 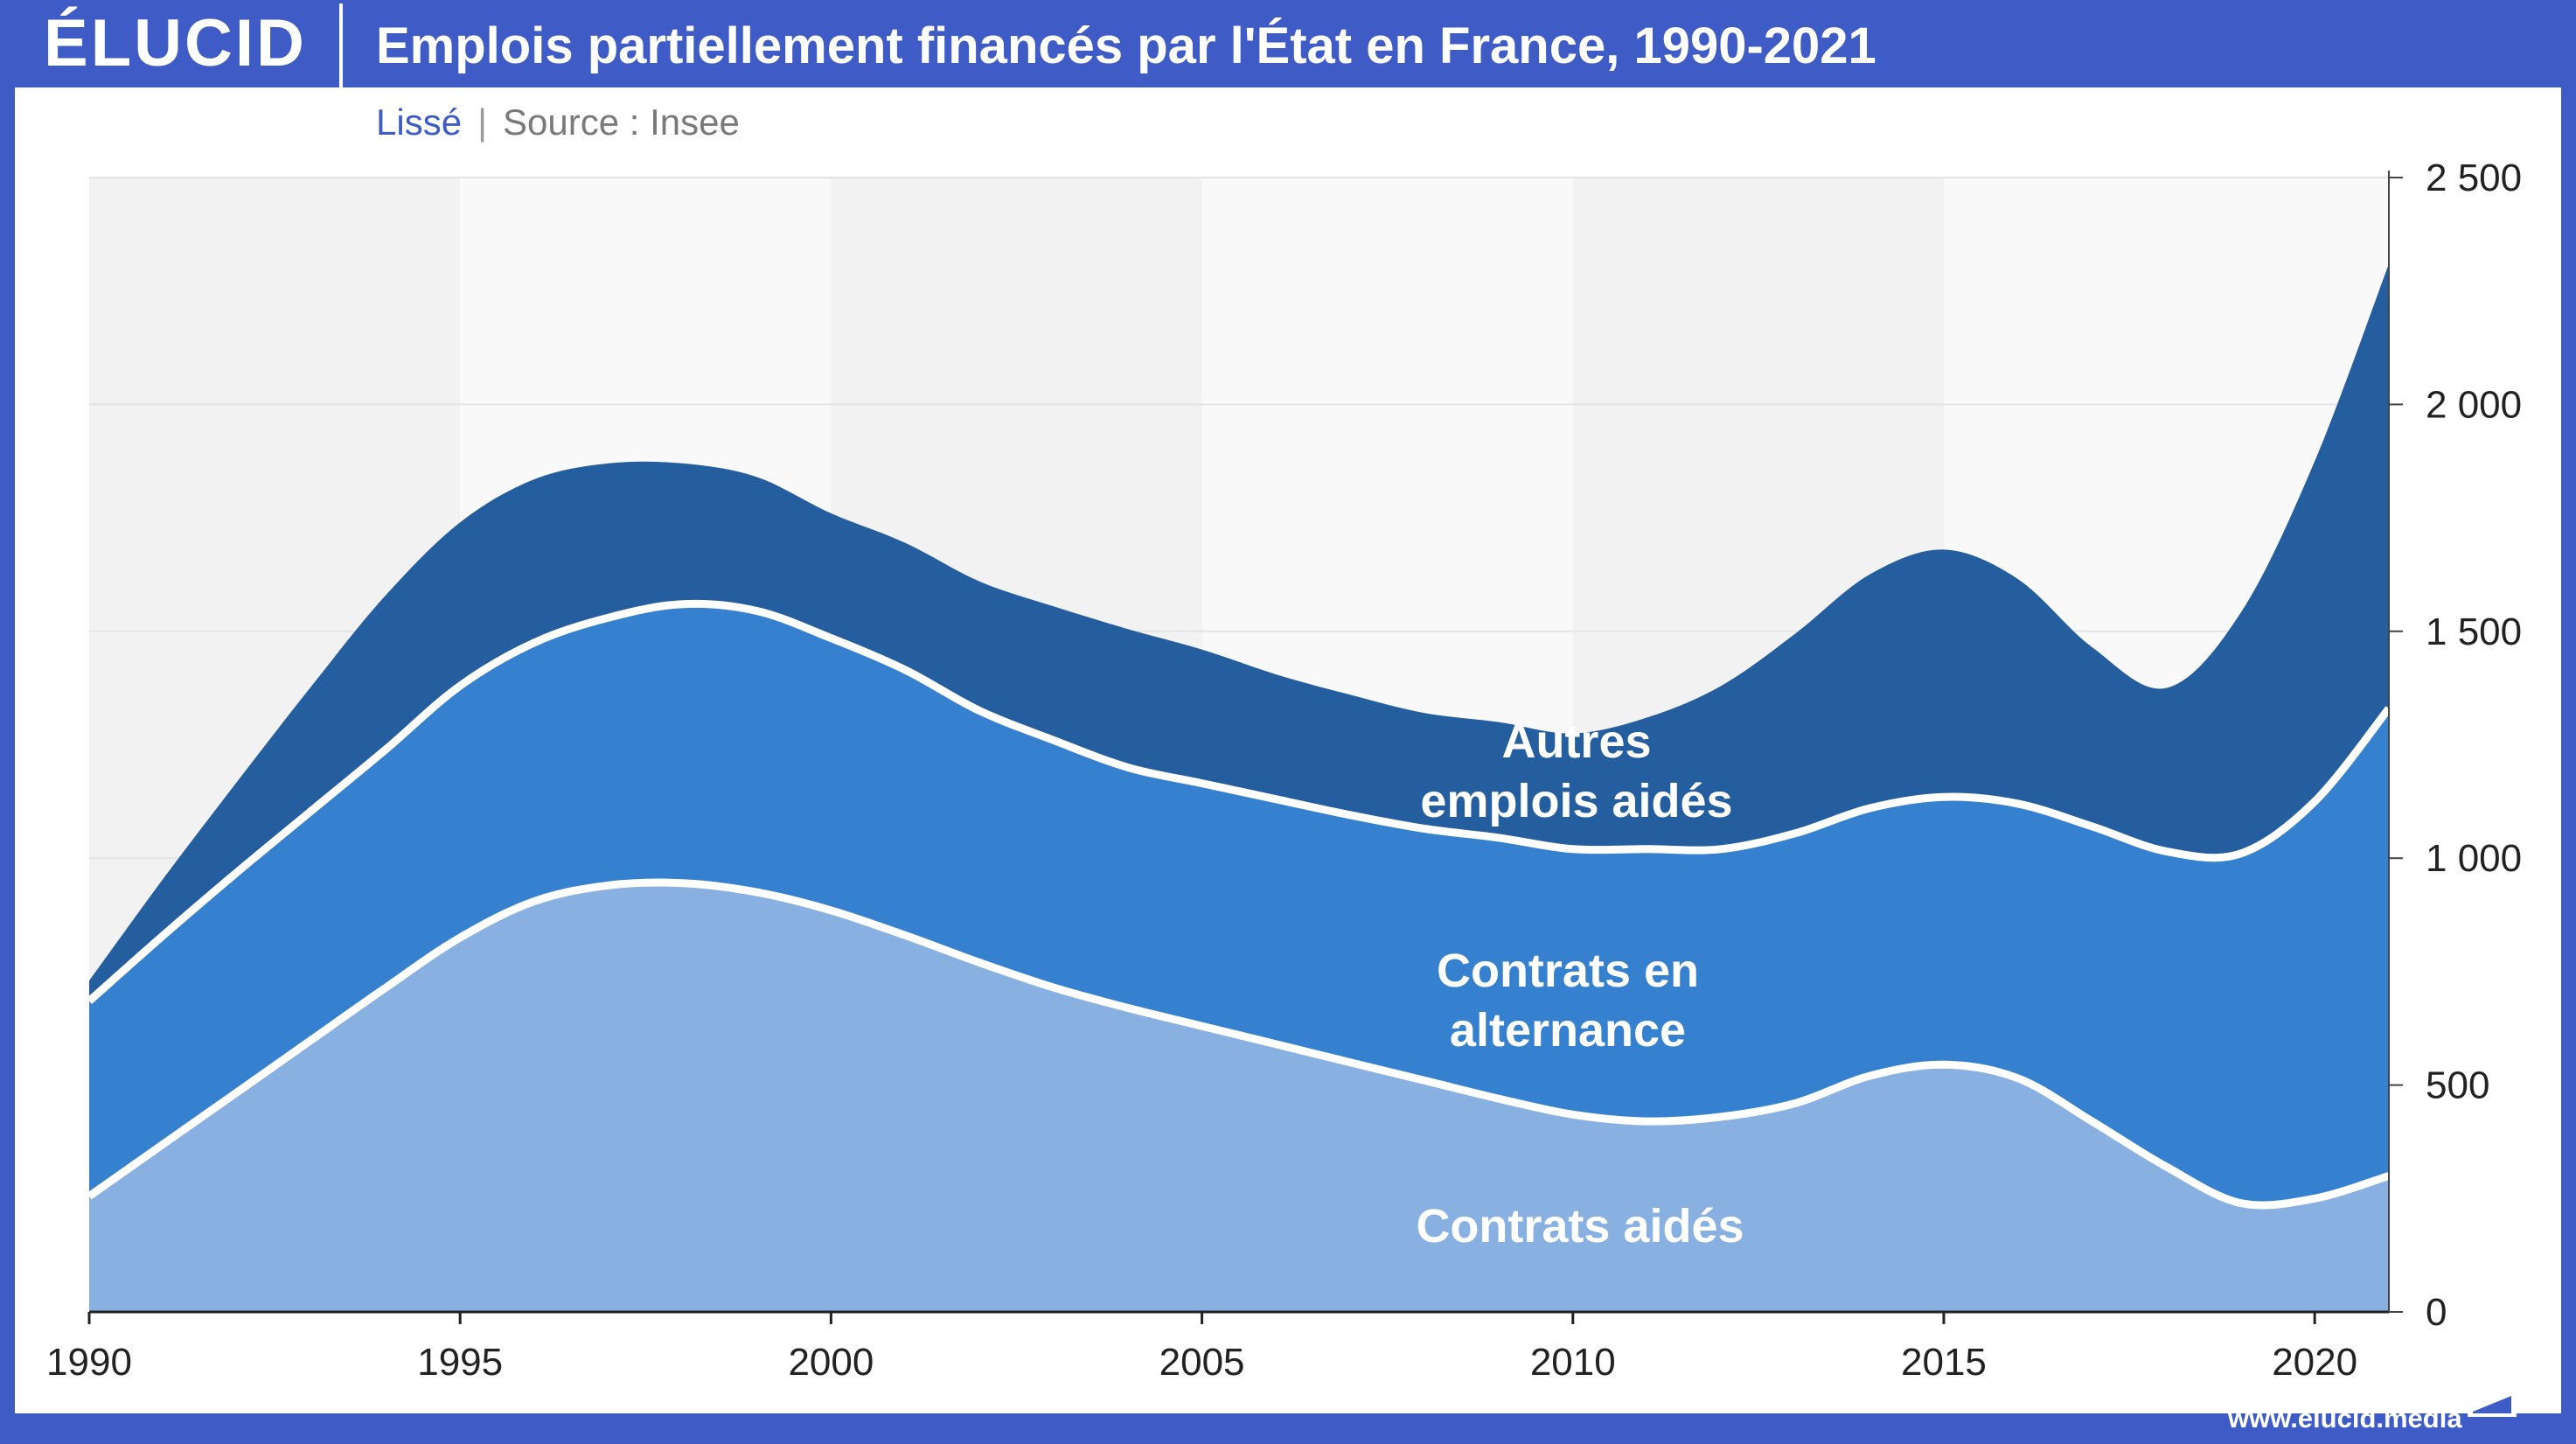 What do you see at coordinates (1944, 1362) in the screenshot?
I see `x-tick-label: 2015` at bounding box center [1944, 1362].